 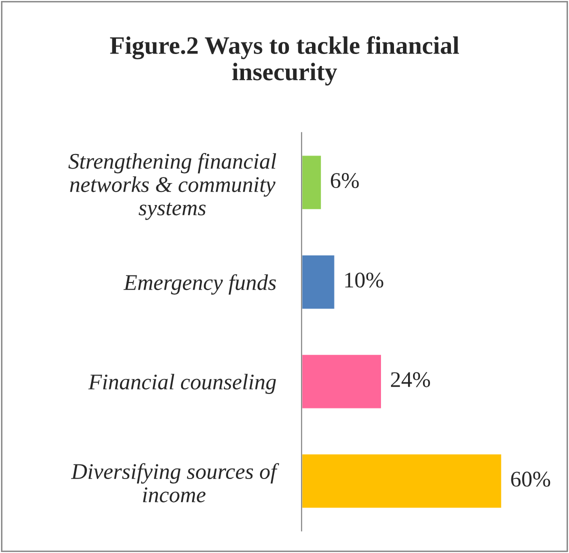 What do you see at coordinates (284, 61) in the screenshot?
I see `chart-title: Figure.2 Ways to tackle financial insecurity` at bounding box center [284, 61].